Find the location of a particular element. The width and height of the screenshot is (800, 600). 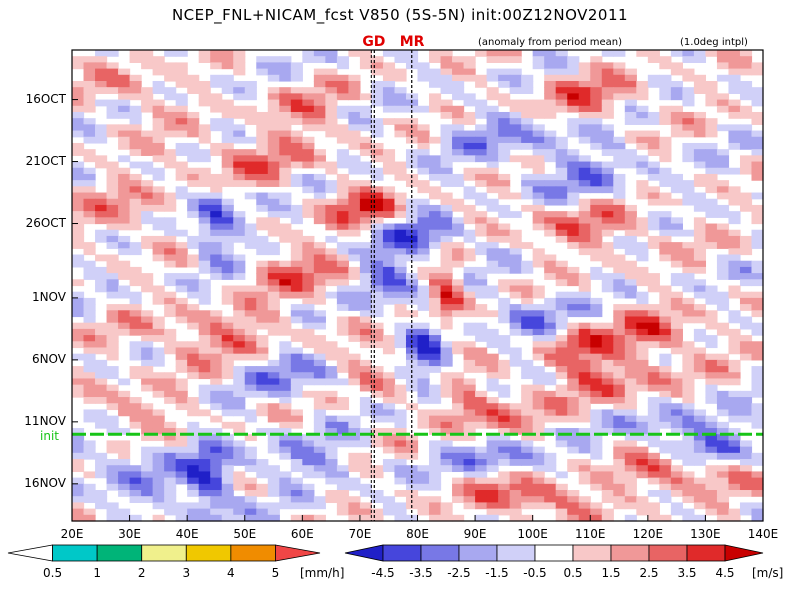

y-tick-label: 26OCT is located at coordinates (45, 222).